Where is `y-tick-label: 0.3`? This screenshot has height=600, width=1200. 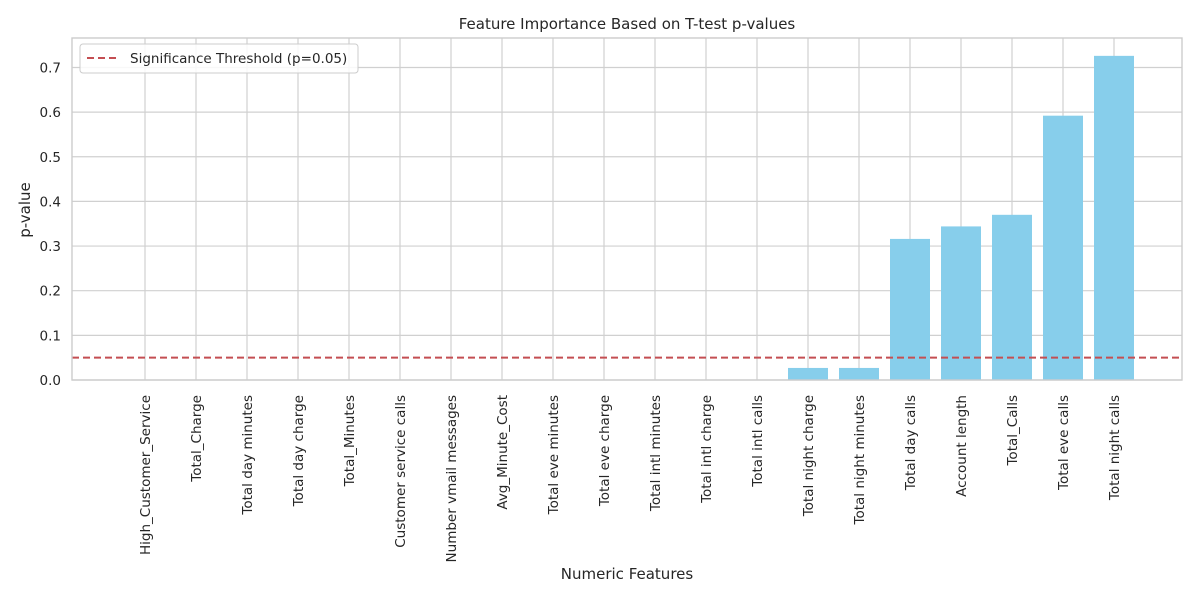
y-tick-label: 0.3 is located at coordinates (50, 247).